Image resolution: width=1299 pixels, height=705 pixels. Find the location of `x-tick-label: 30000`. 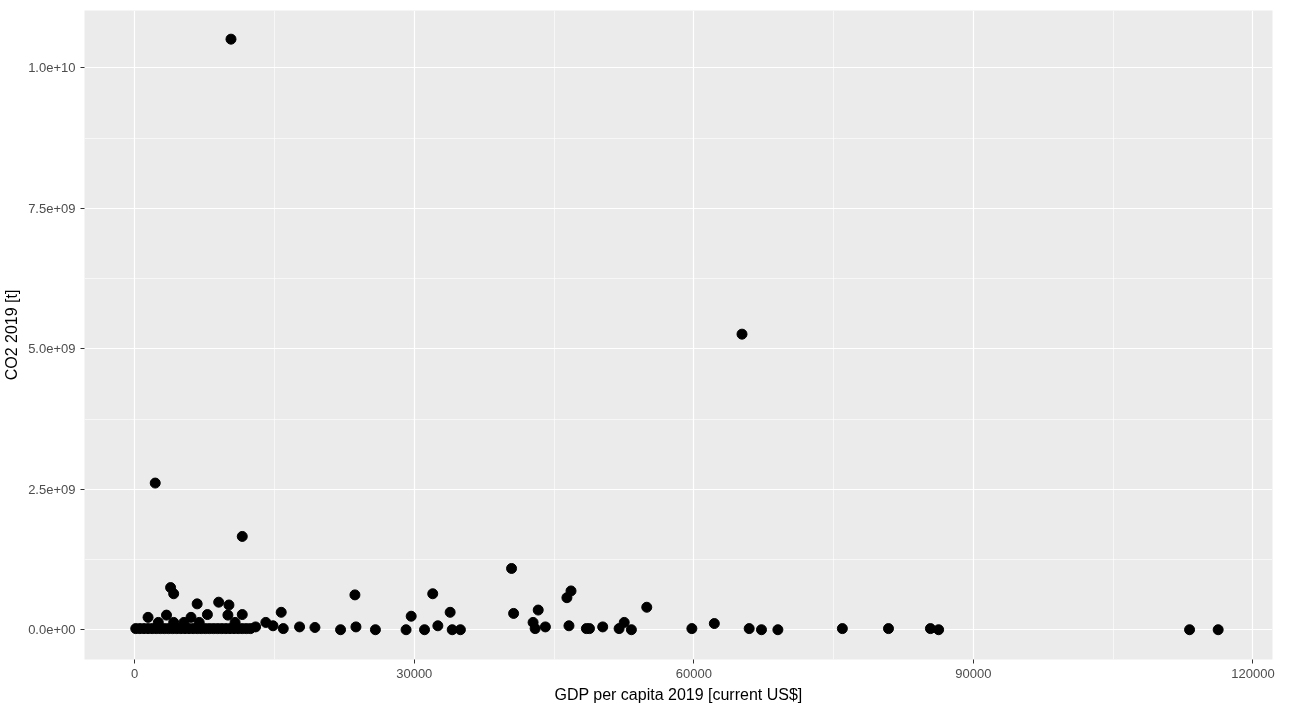

x-tick-label: 30000 is located at coordinates (414, 673).